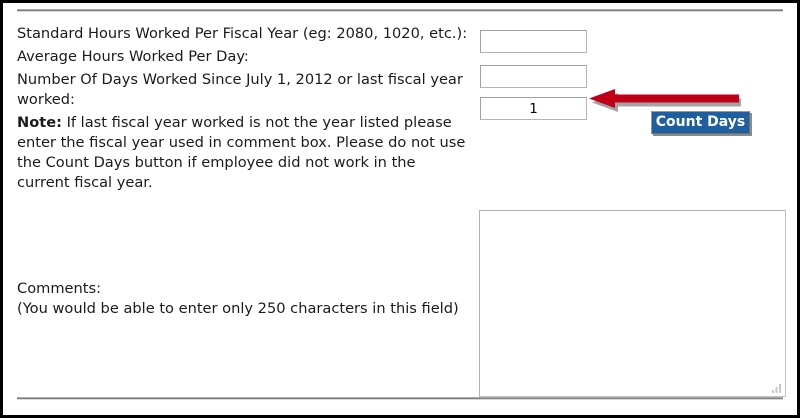  What do you see at coordinates (533, 108) in the screenshot?
I see `days-worked-input` at bounding box center [533, 108].